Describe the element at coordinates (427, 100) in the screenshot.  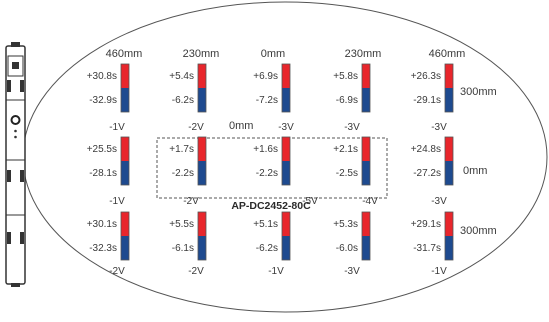
I see `negative-decay-time: -29.1s` at that location.